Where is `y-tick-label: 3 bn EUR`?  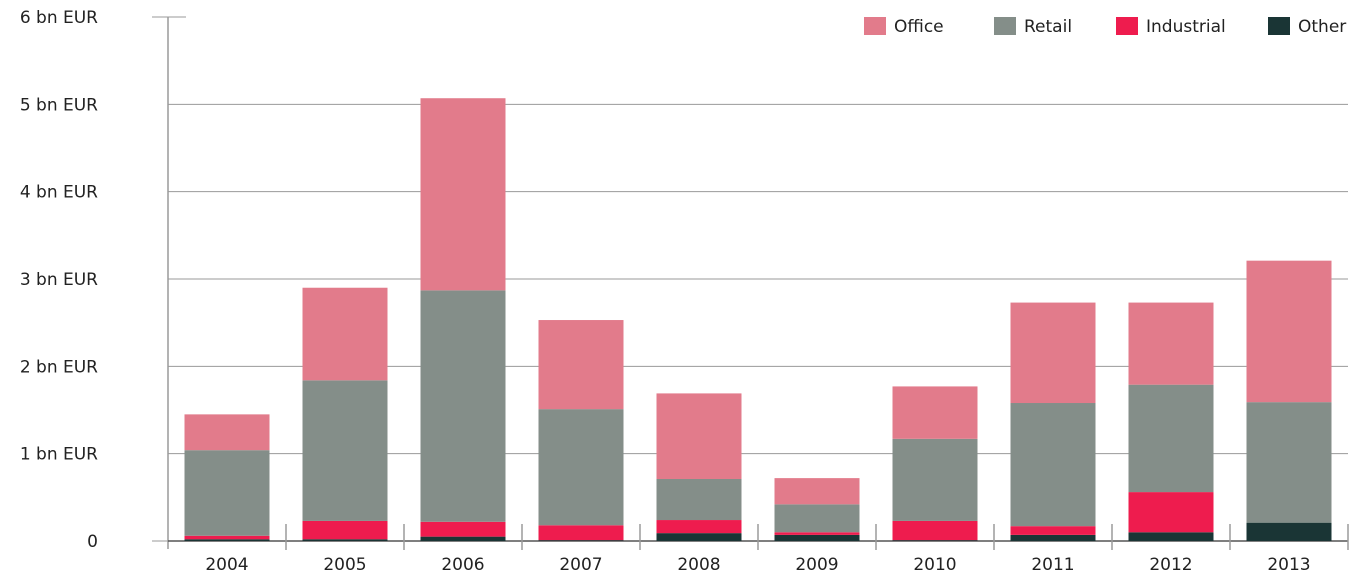
y-tick-label: 3 bn EUR is located at coordinates (59, 280).